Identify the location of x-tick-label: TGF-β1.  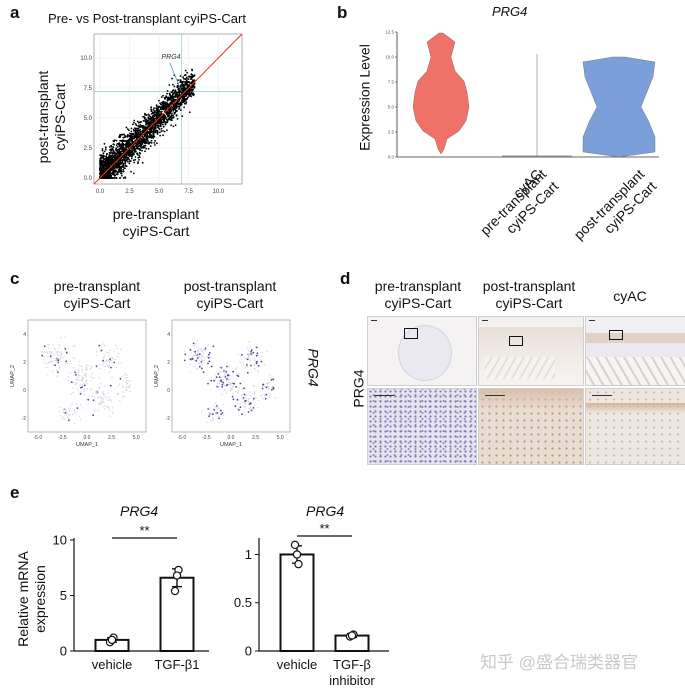
(176, 664).